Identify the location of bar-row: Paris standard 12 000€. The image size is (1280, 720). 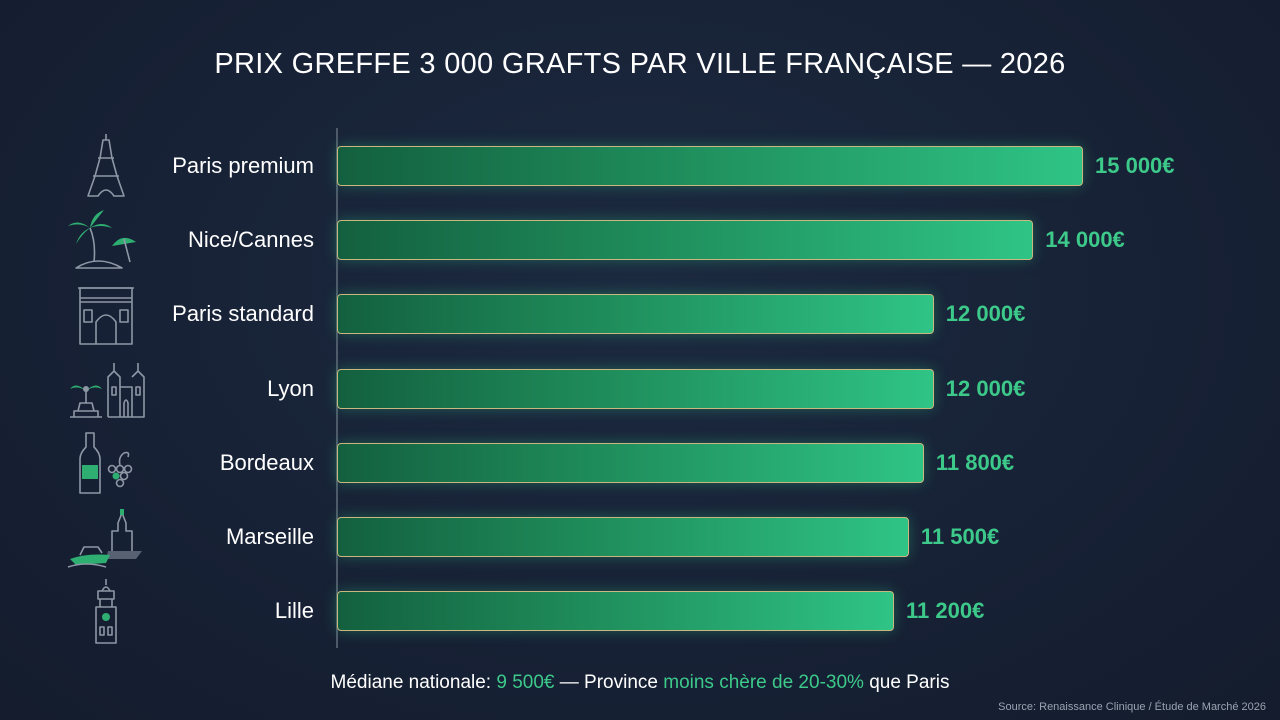
(640, 316).